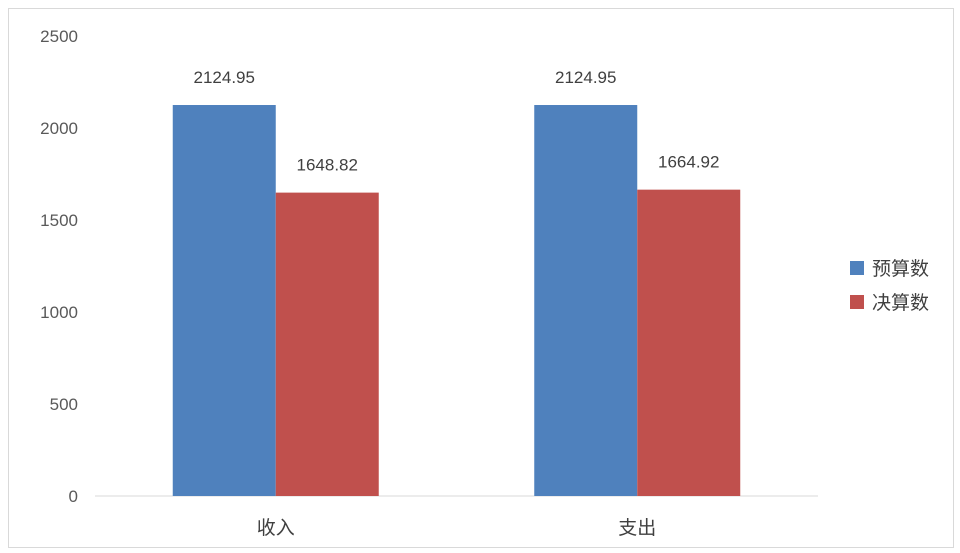 The image size is (960, 553). What do you see at coordinates (900, 303) in the screenshot?
I see `legend-label: 决算数` at bounding box center [900, 303].